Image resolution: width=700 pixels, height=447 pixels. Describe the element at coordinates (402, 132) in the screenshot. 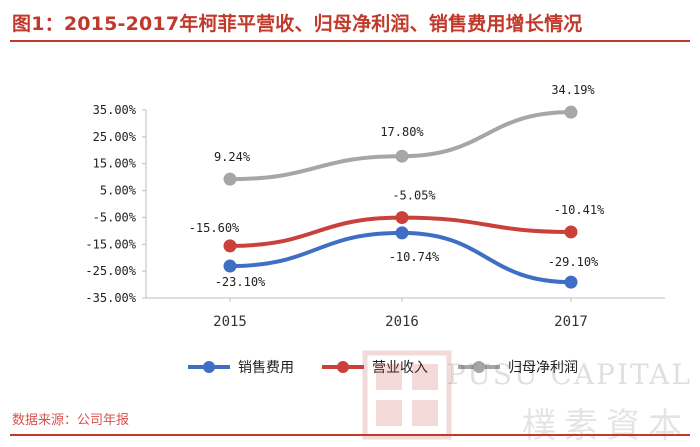

I see `data-label: 17.80%` at that location.